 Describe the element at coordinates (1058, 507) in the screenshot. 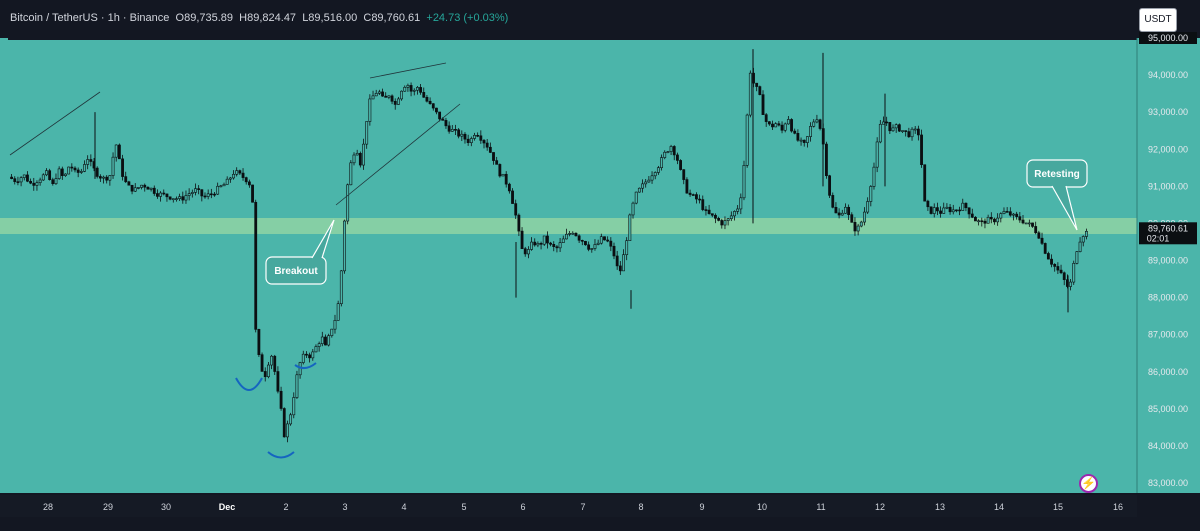

I see `time-tick-label: 15` at that location.